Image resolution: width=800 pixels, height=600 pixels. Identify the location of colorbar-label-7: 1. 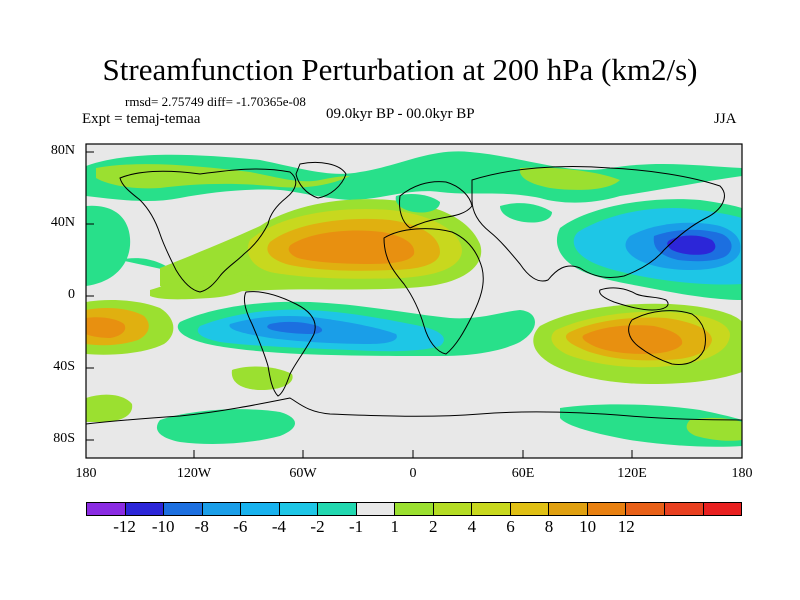
(394, 526).